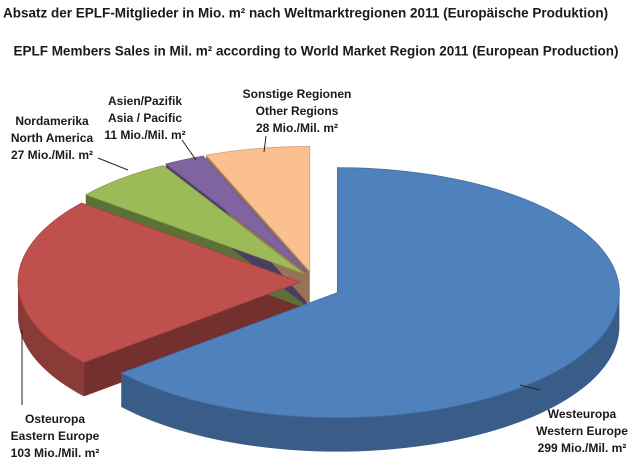 The width and height of the screenshot is (633, 474). Describe the element at coordinates (52, 121) in the screenshot. I see `slice-label: Nordamerika` at that location.